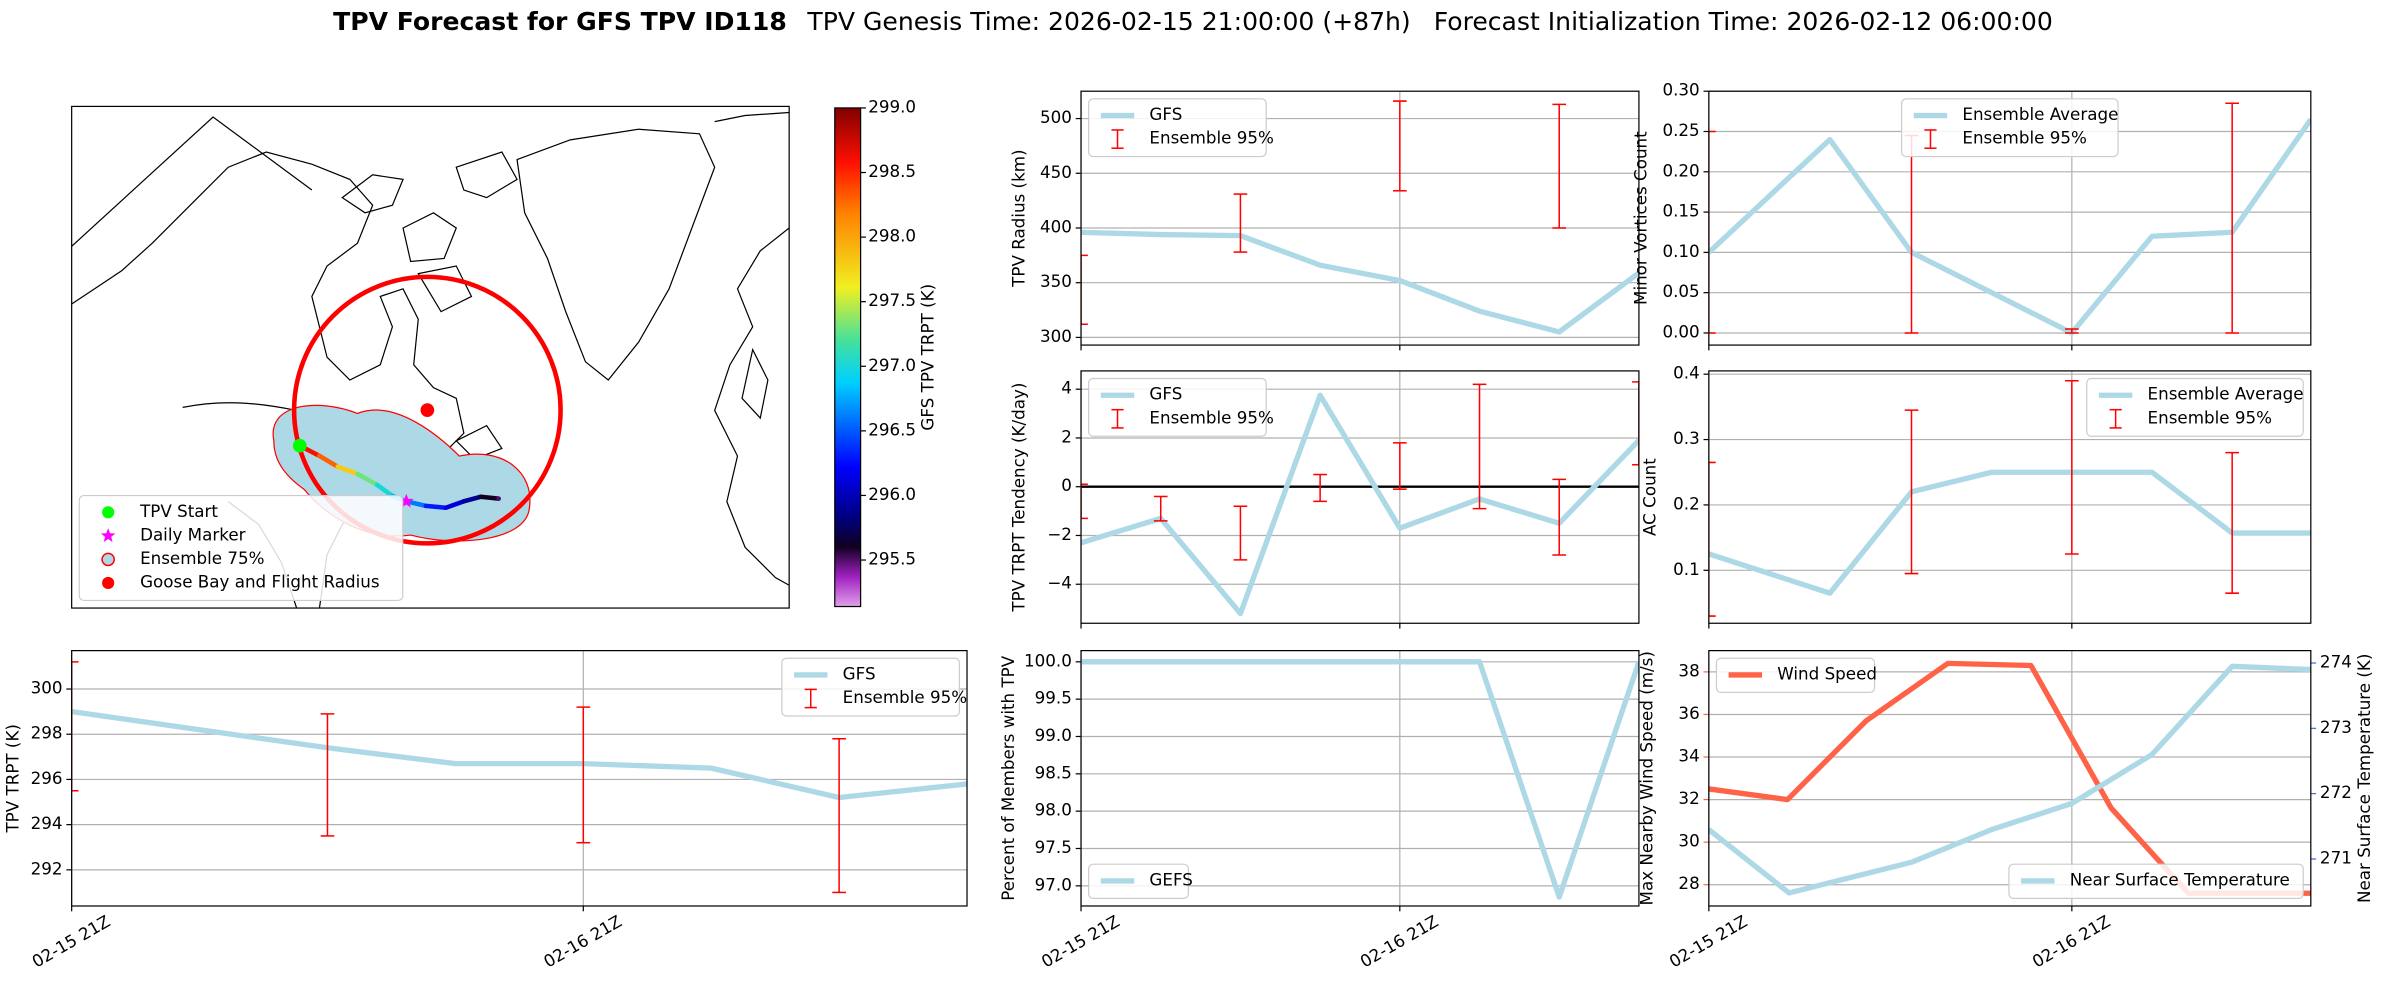 The width and height of the screenshot is (2384, 982). Describe the element at coordinates (1053, 698) in the screenshot. I see `y-tick-label: 99.5` at that location.